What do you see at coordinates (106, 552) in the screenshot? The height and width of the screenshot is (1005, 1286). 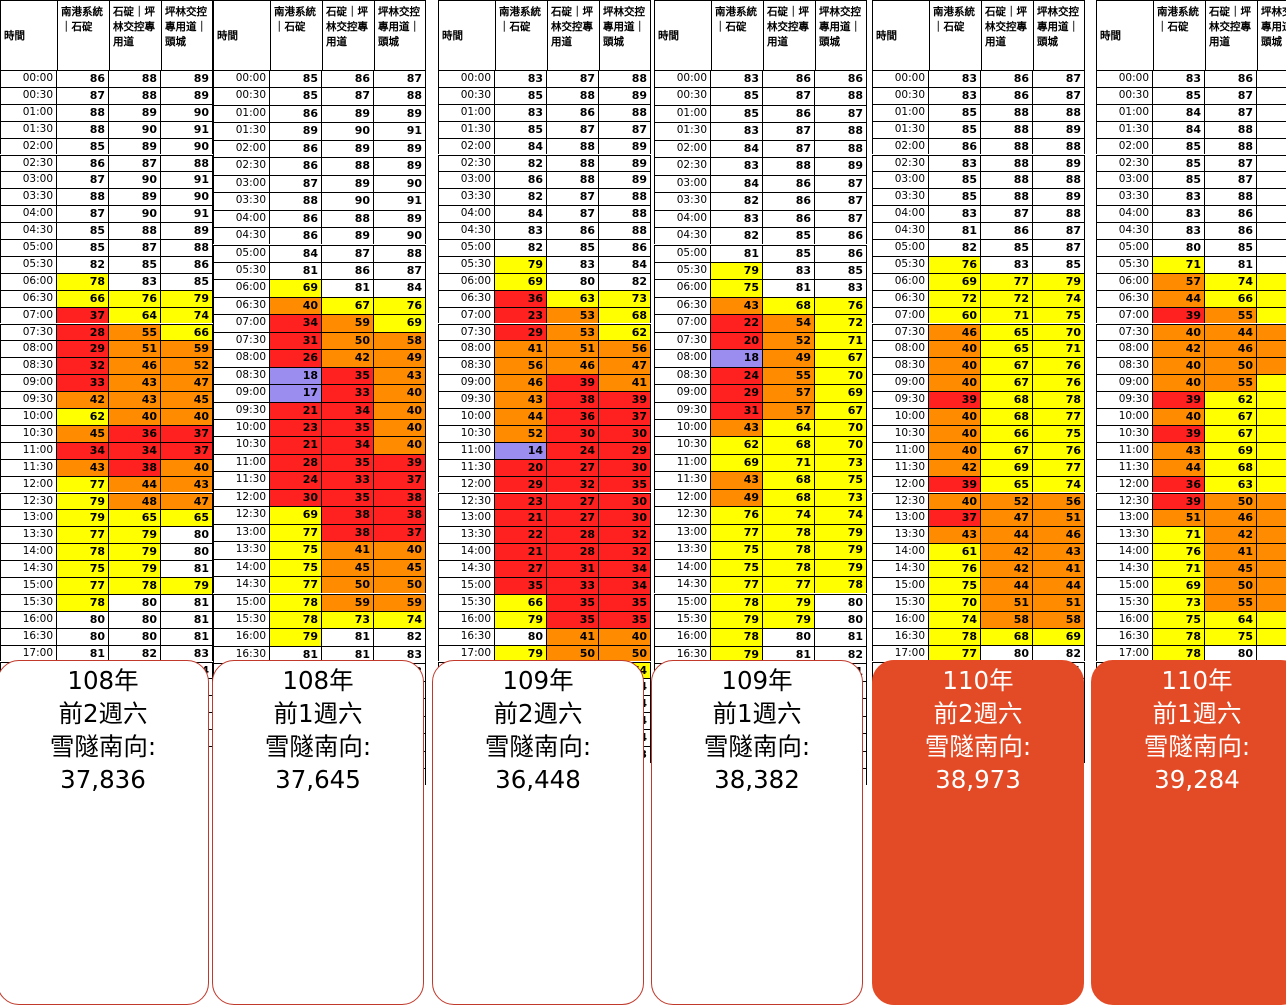 I see `table-row: 14:00 78 79 80` at bounding box center [106, 552].